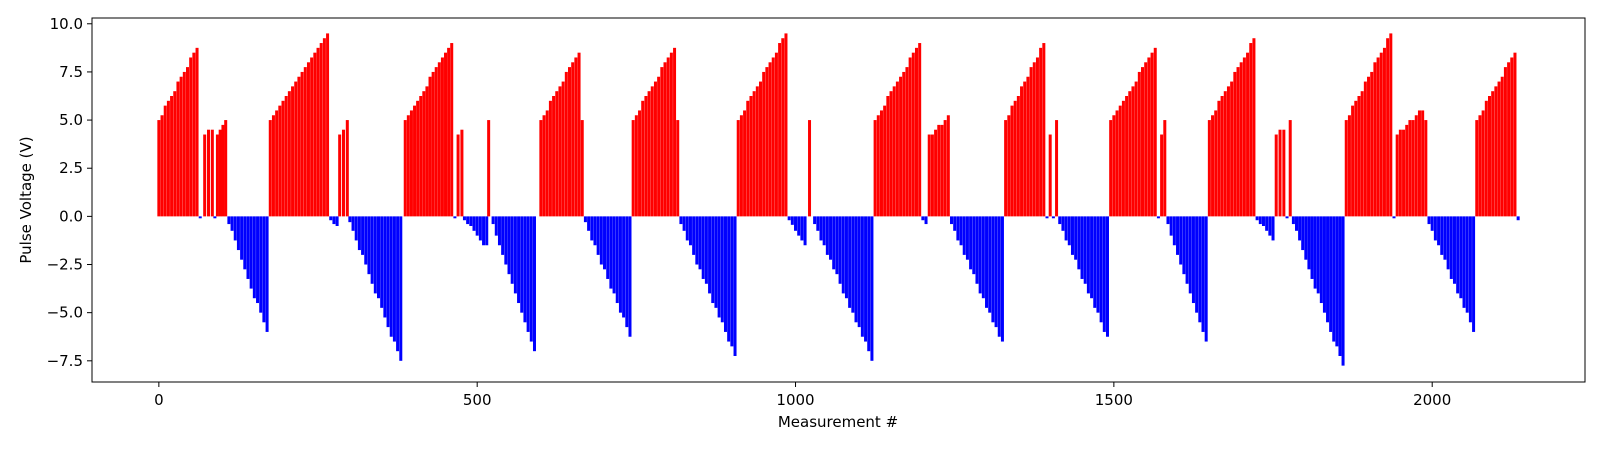 The height and width of the screenshot is (450, 1600). Describe the element at coordinates (71, 120) in the screenshot. I see `y-tick-label: 5.0` at that location.